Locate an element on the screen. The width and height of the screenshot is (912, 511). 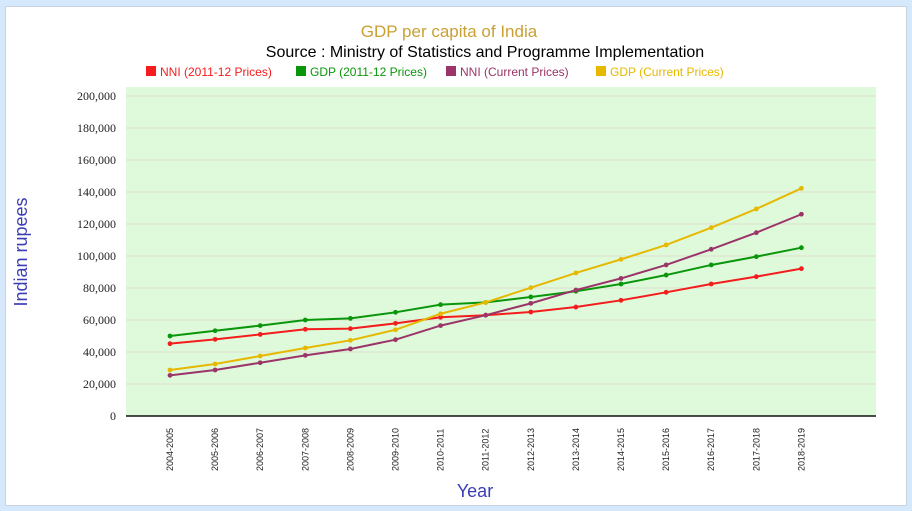
y-tick-label: 180,000 is located at coordinates (96, 128).